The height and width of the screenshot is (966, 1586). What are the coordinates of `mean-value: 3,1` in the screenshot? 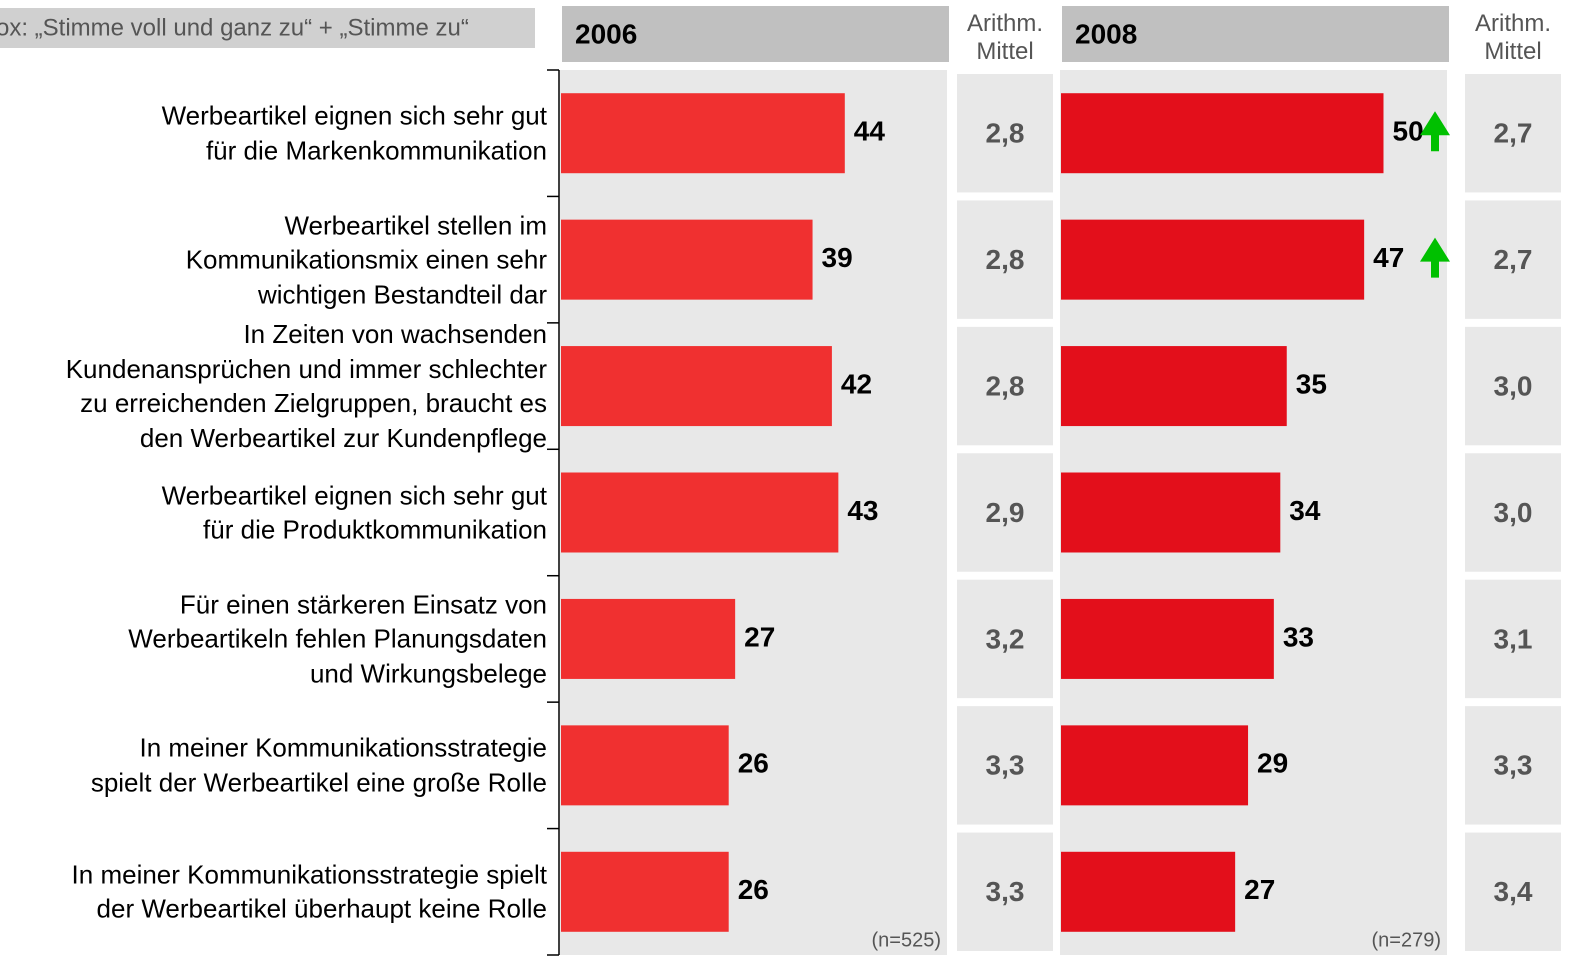 It's located at (1513, 638).